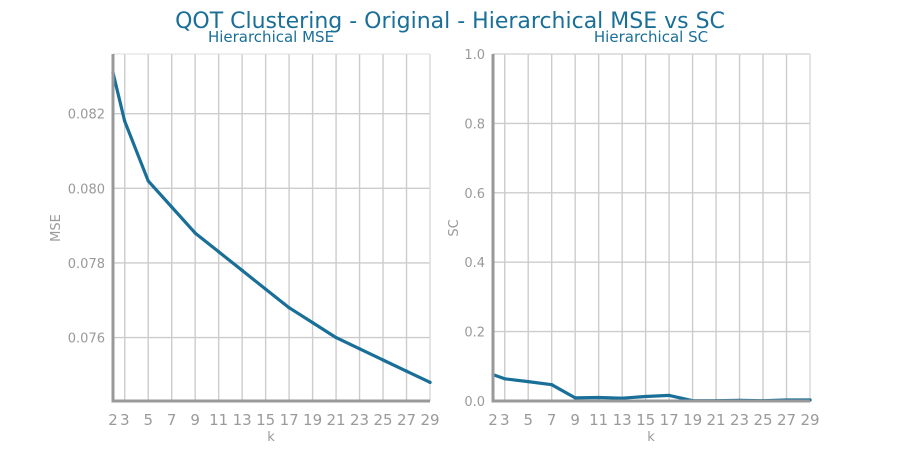 This screenshot has height=450, width=900. I want to click on mse-x-tick-label: 17, so click(289, 420).